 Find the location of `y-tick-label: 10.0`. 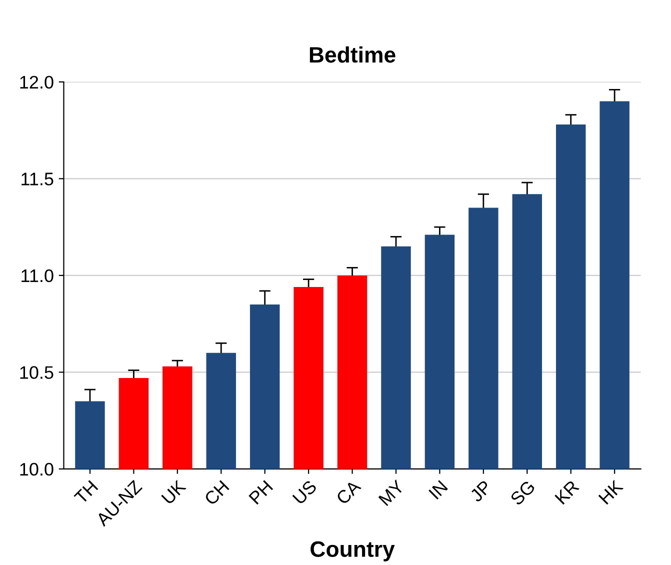

y-tick-label: 10.0 is located at coordinates (37, 469).